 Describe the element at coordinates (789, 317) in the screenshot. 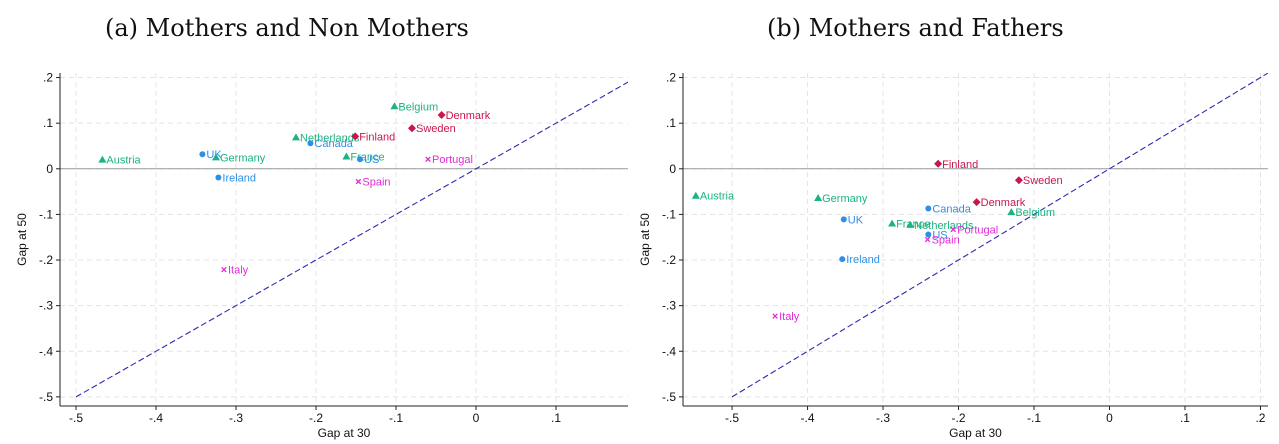

I see `panel-b-label-italy: Italy` at that location.